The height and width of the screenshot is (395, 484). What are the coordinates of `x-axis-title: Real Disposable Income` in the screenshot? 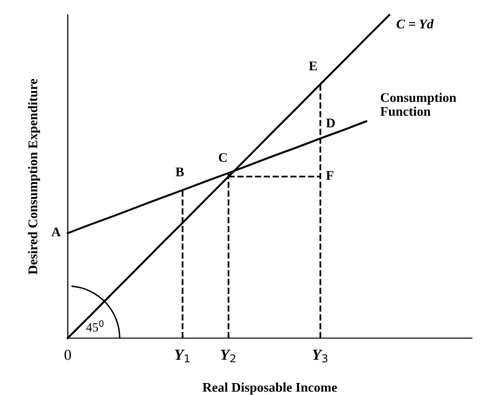 It's located at (269, 388).